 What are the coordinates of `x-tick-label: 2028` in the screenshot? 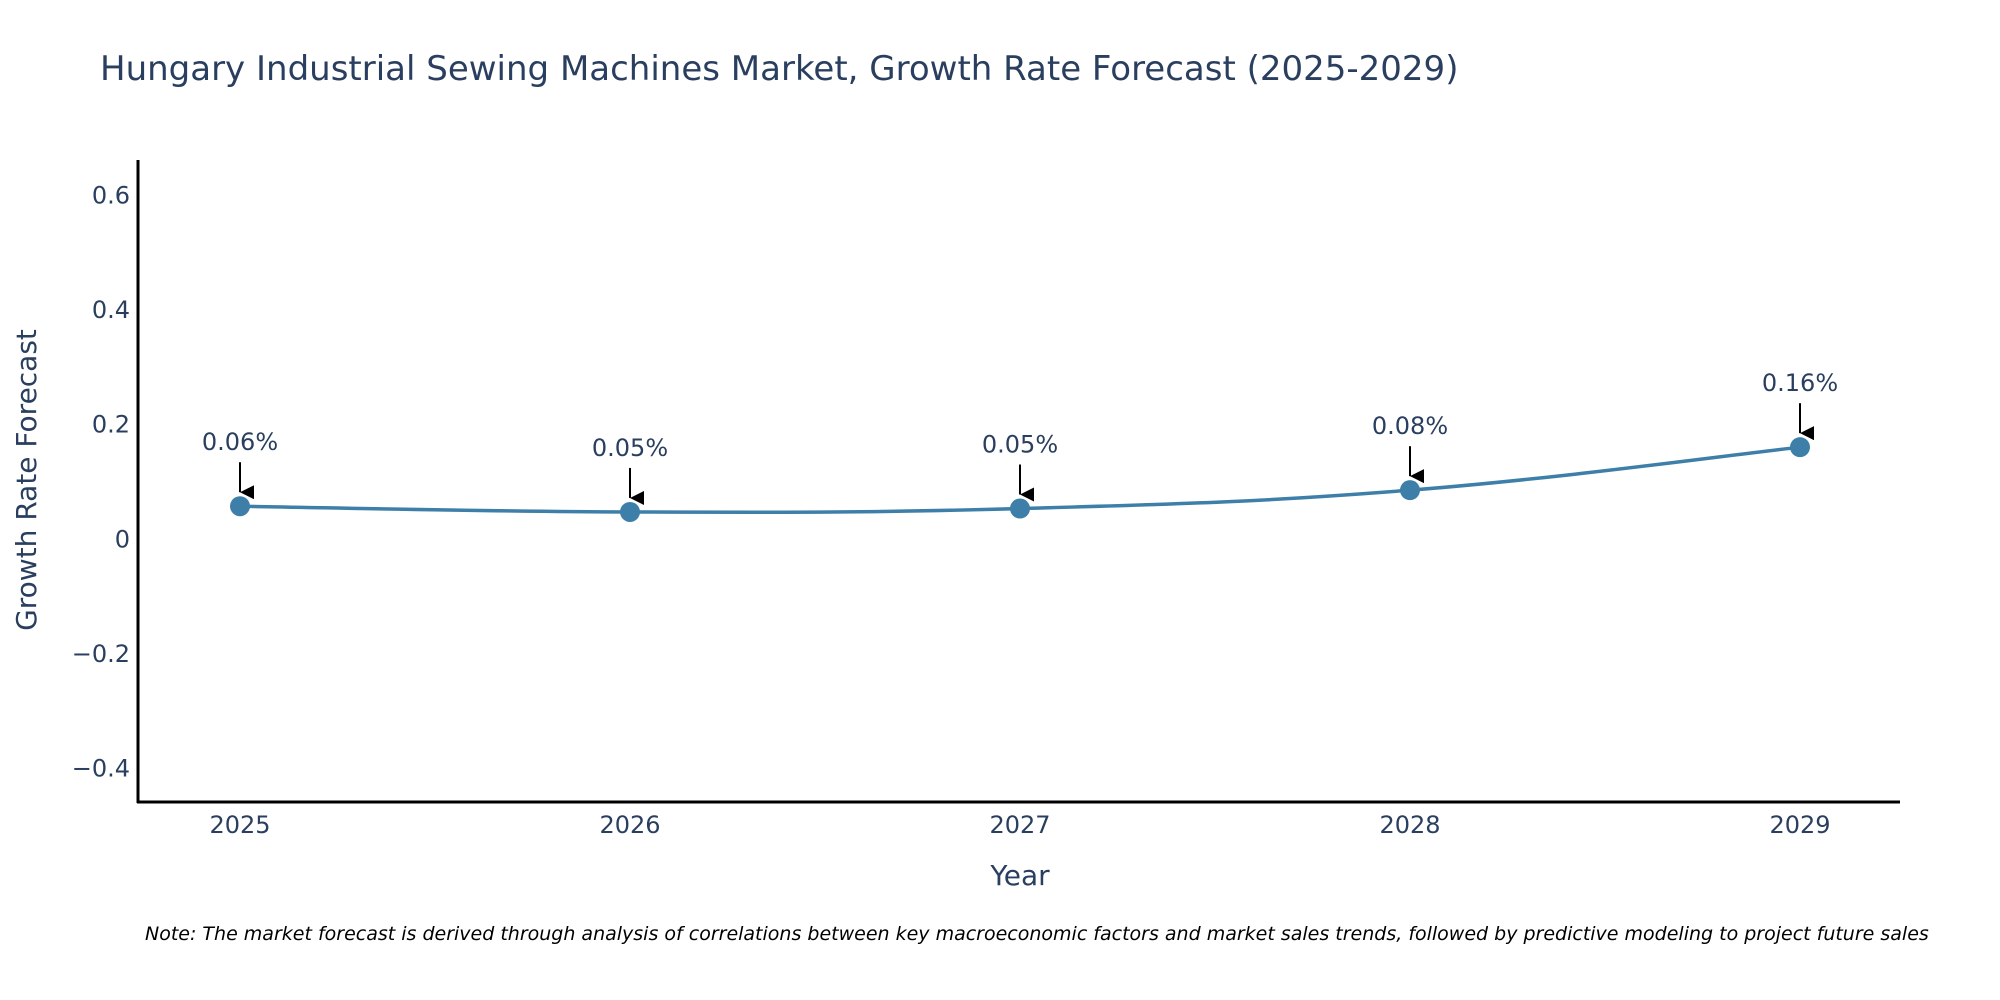 It's located at (1409, 825).